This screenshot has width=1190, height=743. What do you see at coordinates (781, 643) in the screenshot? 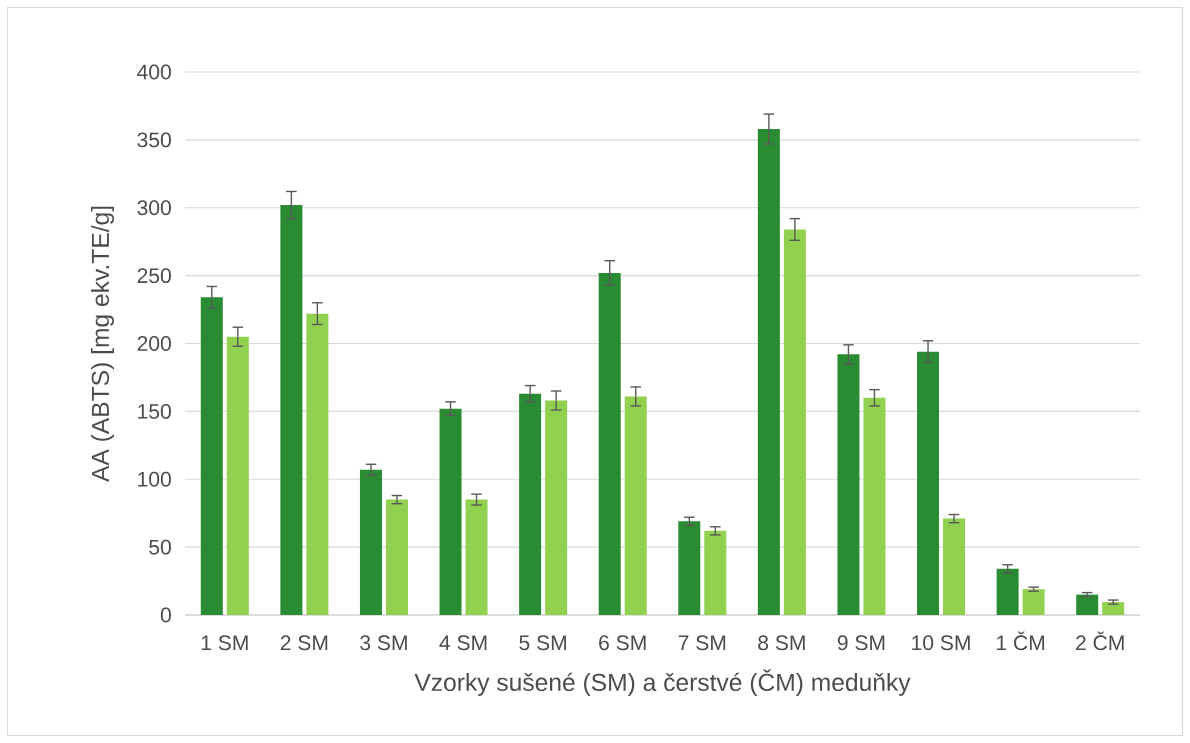
I see `x-tick-label: 8 SM` at bounding box center [781, 643].